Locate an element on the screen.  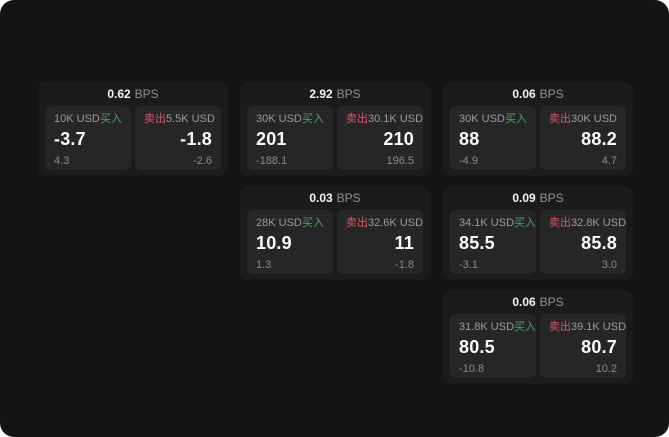
sell-panel: 卖出 30K USD 88.2 4.7 is located at coordinates (583, 138).